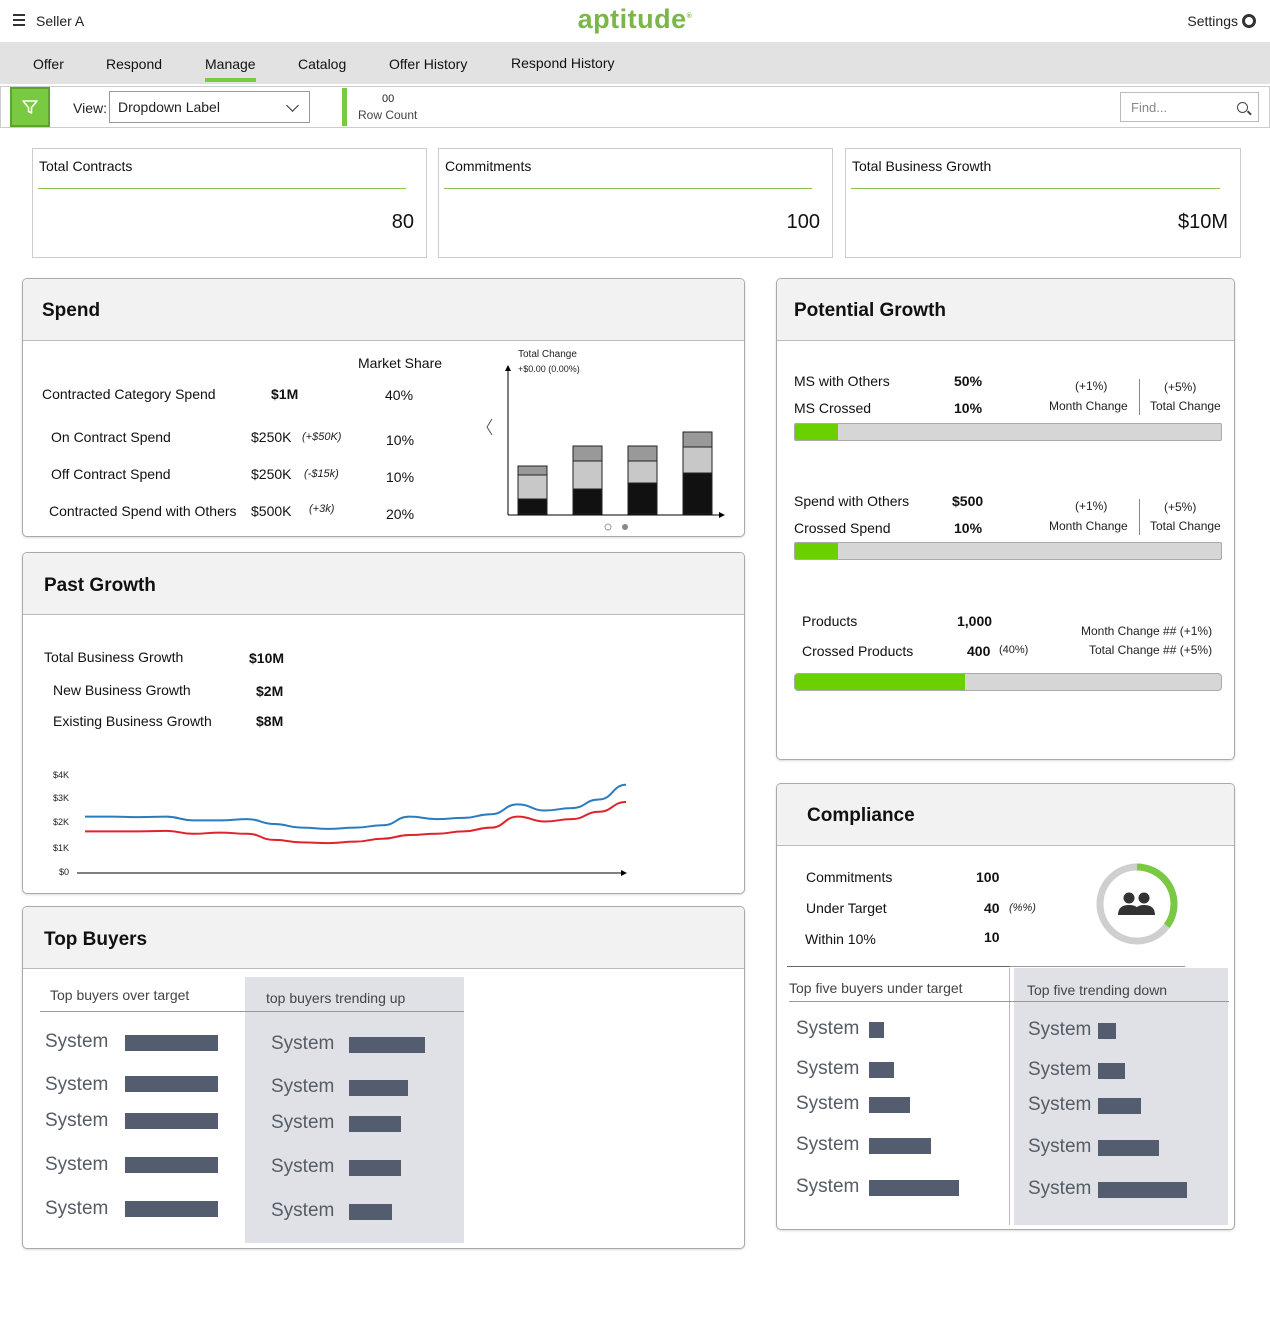 The width and height of the screenshot is (1270, 1322). What do you see at coordinates (134, 64) in the screenshot?
I see `tab-respond: Respond` at bounding box center [134, 64].